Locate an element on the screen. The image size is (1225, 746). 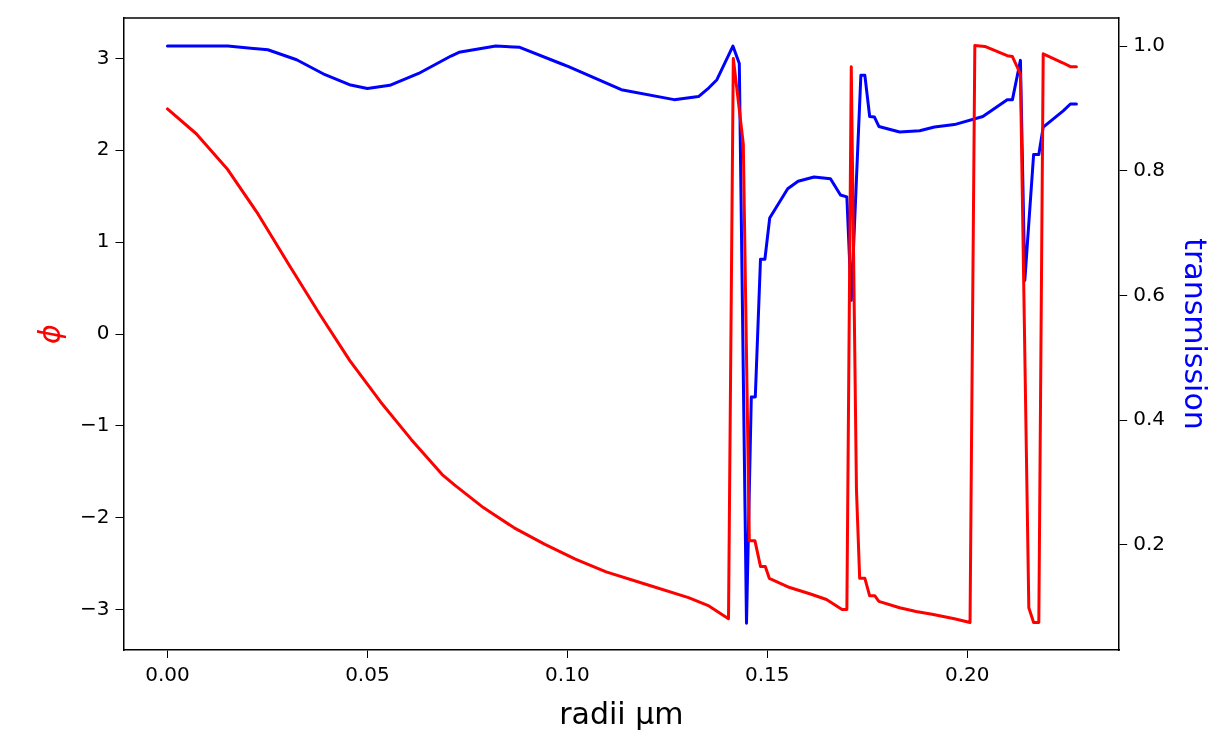
x-tick-label: 0.10 is located at coordinates (567, 674).